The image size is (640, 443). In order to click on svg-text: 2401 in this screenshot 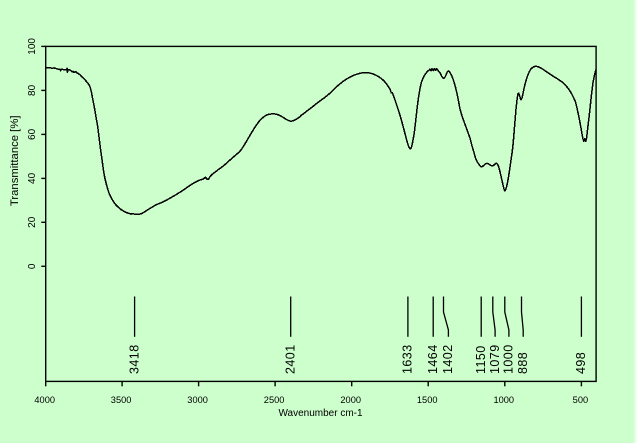, I will do `click(291, 359)`.